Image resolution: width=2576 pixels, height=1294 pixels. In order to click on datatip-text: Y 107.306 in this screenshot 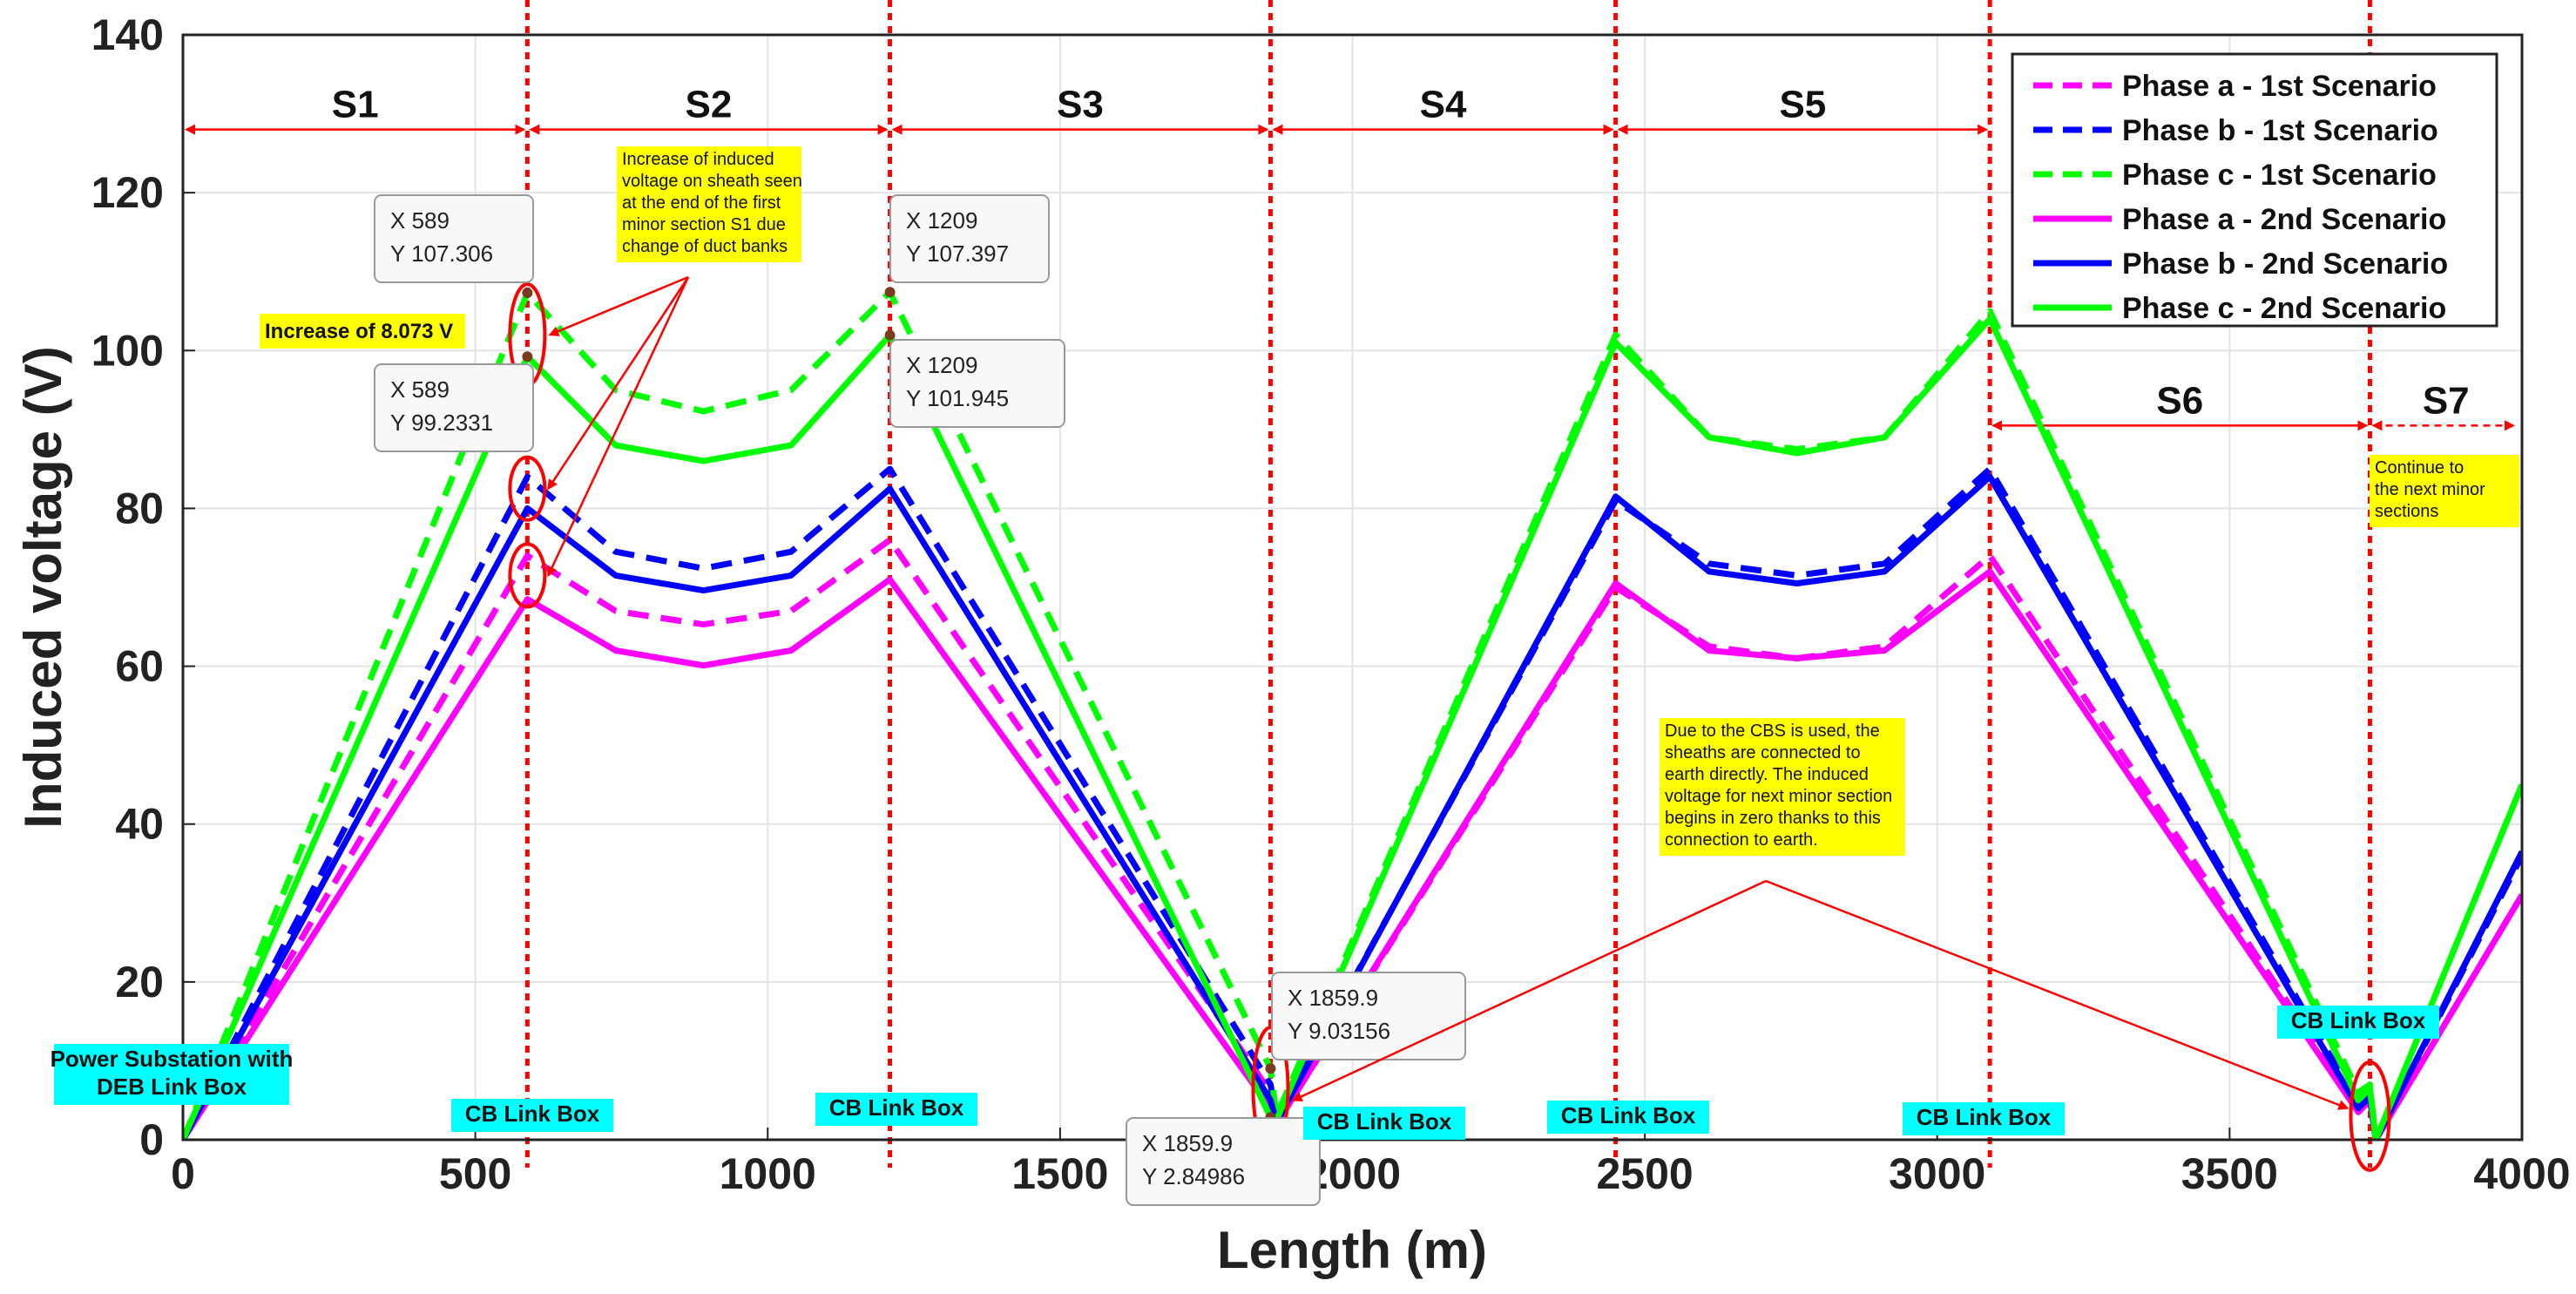, I will do `click(441, 254)`.